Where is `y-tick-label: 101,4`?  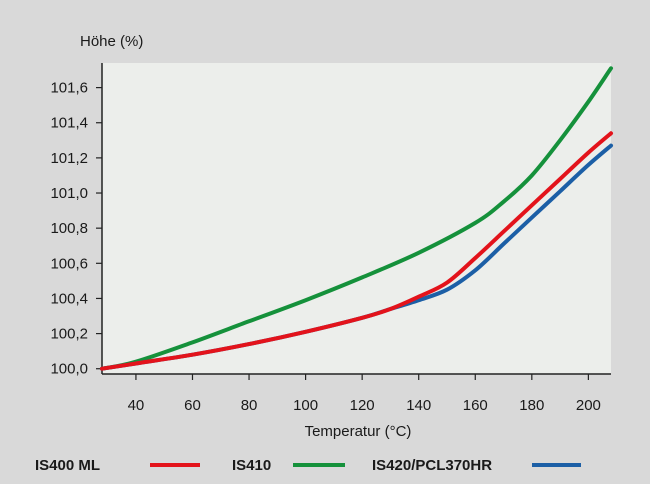
y-tick-label: 101,4 is located at coordinates (69, 123).